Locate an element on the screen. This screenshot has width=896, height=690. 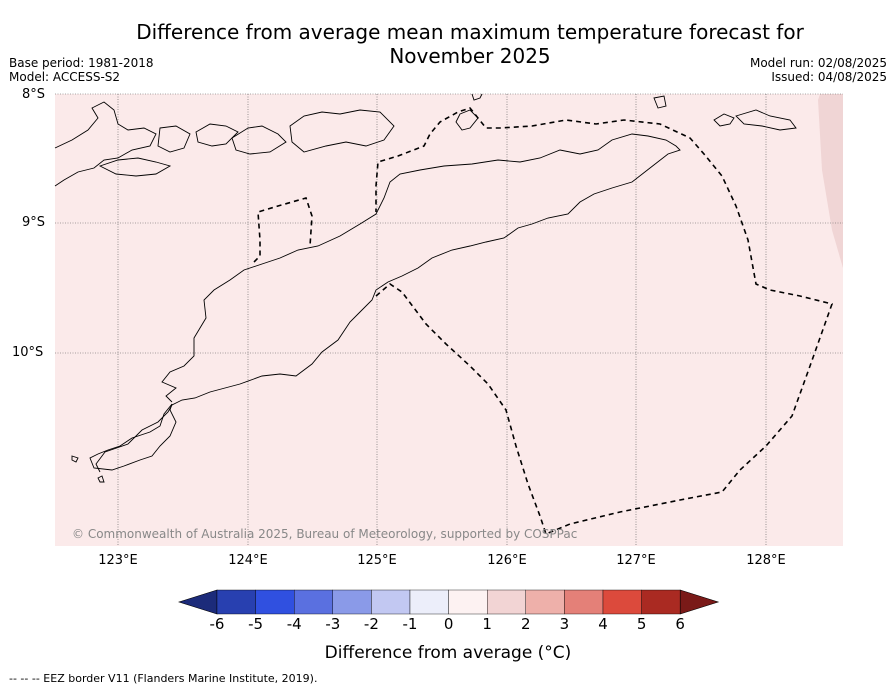
lon-label-127e: 127°E is located at coordinates (636, 560).